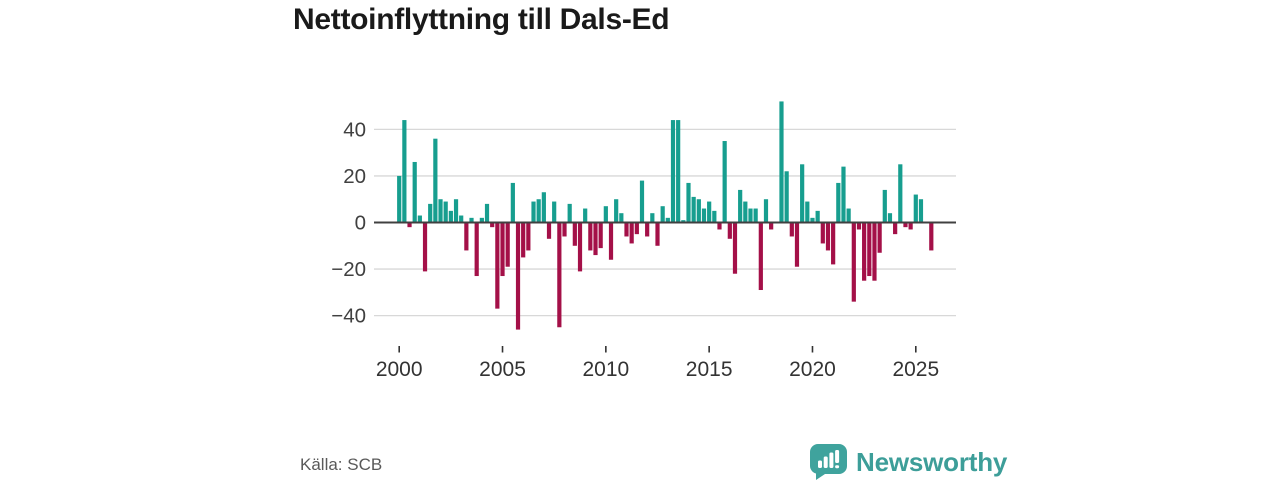 Image resolution: width=1280 pixels, height=480 pixels. I want to click on bar-2019-q3, so click(802, 193).